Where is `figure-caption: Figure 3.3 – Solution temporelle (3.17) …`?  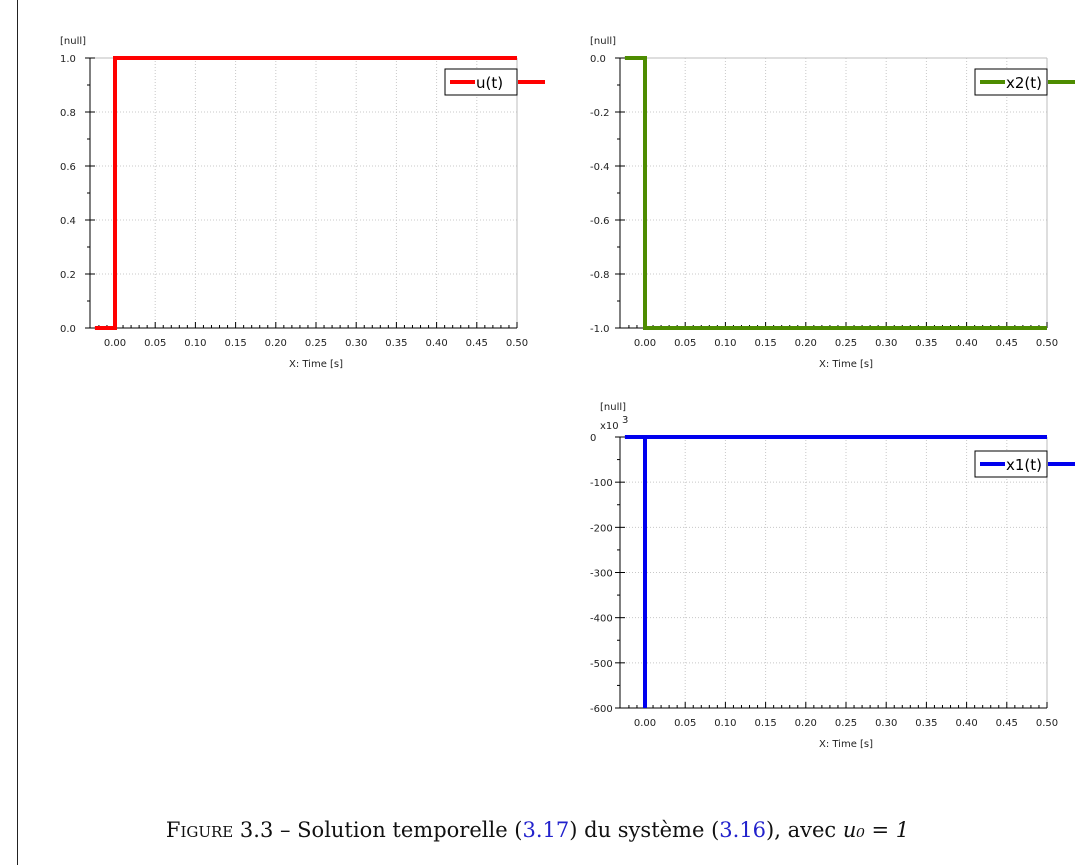
figure-caption: Figure 3.3 – Solution temporelle (3.17) … is located at coordinates (537, 830).